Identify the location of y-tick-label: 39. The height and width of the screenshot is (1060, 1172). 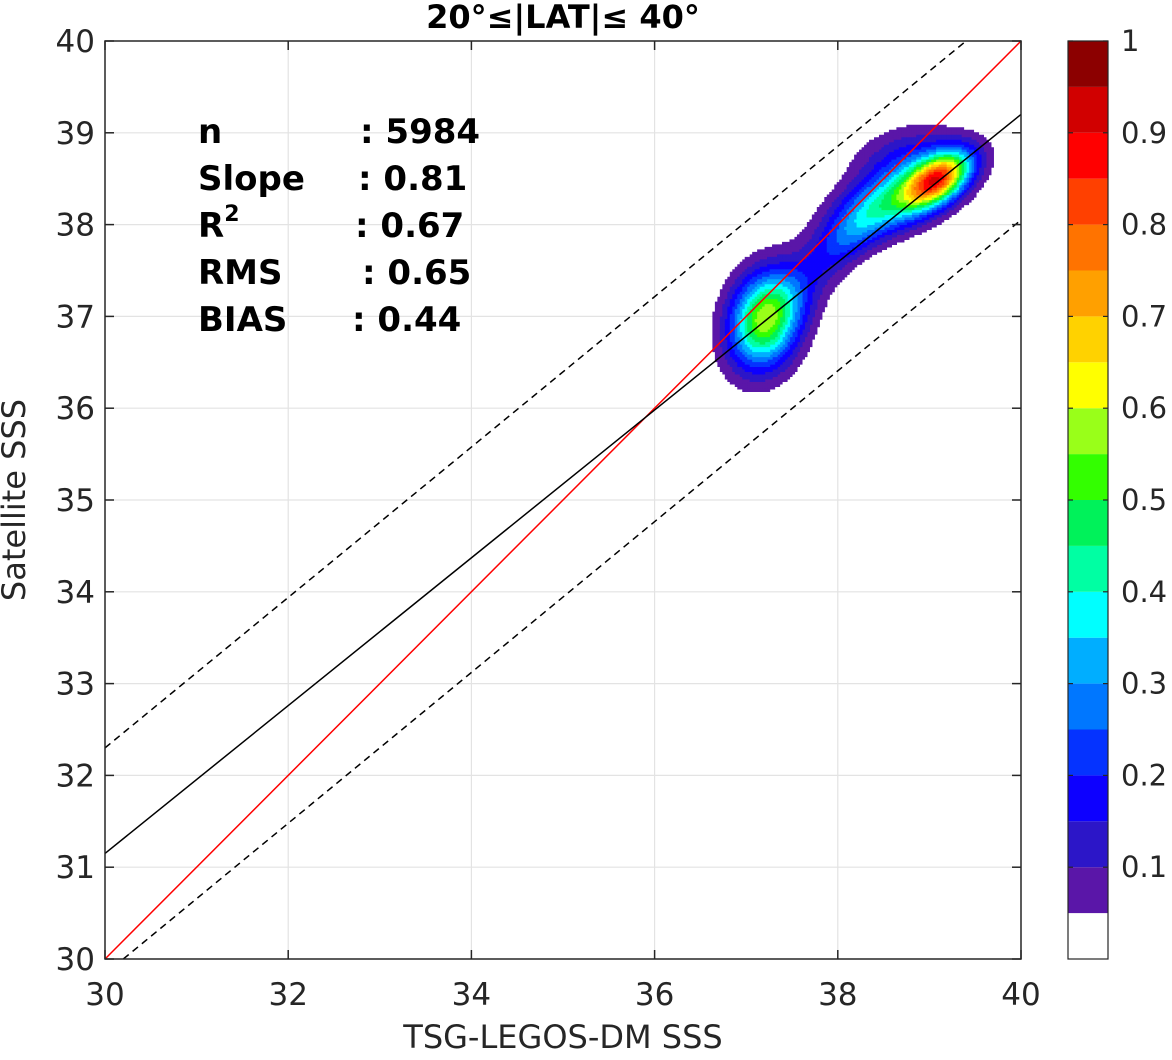
(75, 134).